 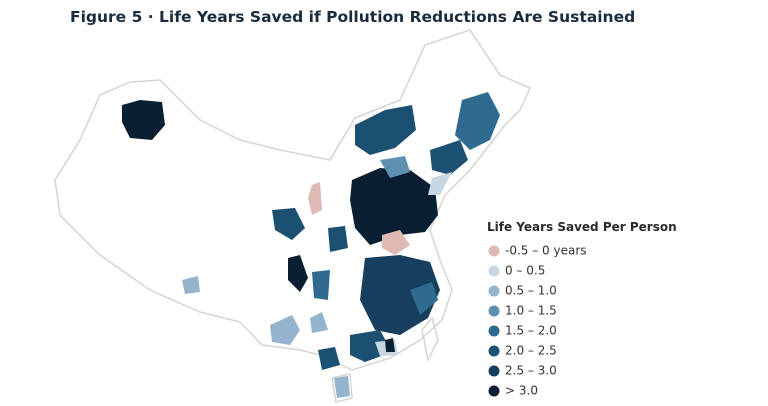 What do you see at coordinates (430, 339) in the screenshot?
I see `island-outline` at bounding box center [430, 339].